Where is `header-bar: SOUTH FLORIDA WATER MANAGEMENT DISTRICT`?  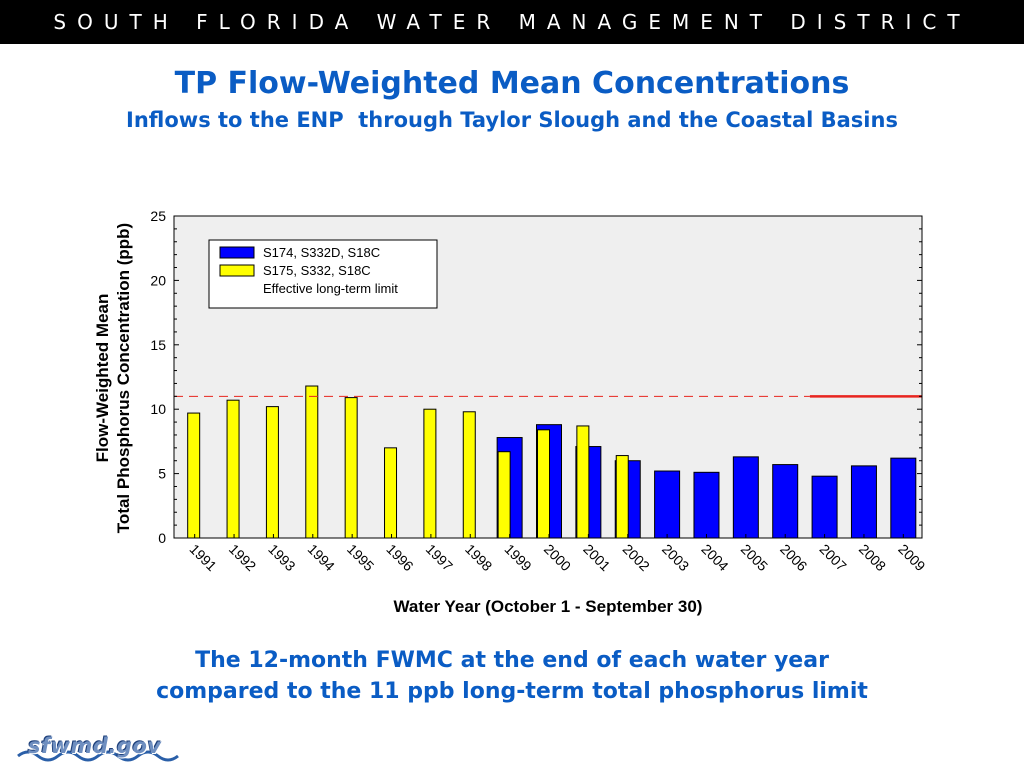 header-bar: SOUTH FLORIDA WATER MANAGEMENT DISTRICT is located at coordinates (512, 22).